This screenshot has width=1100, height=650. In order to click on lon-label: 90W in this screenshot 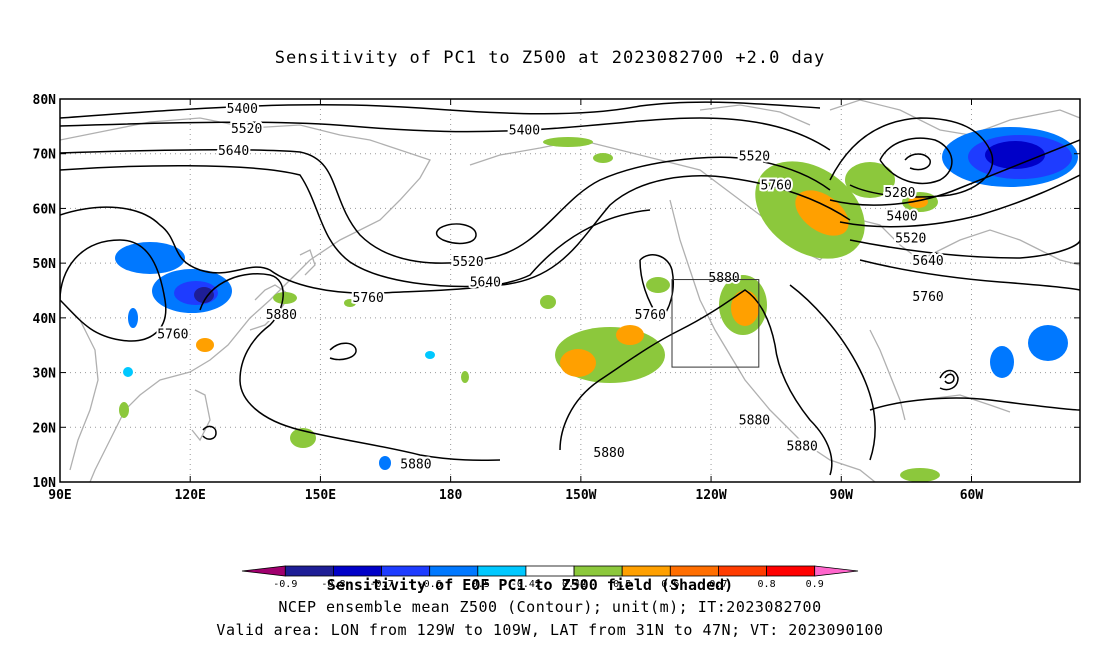, I will do `click(842, 495)`.